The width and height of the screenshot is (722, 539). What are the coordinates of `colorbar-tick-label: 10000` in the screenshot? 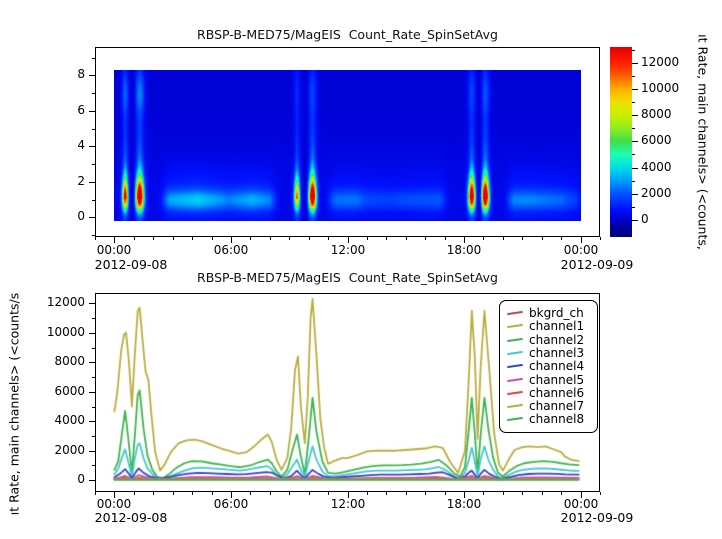 It's located at (660, 88).